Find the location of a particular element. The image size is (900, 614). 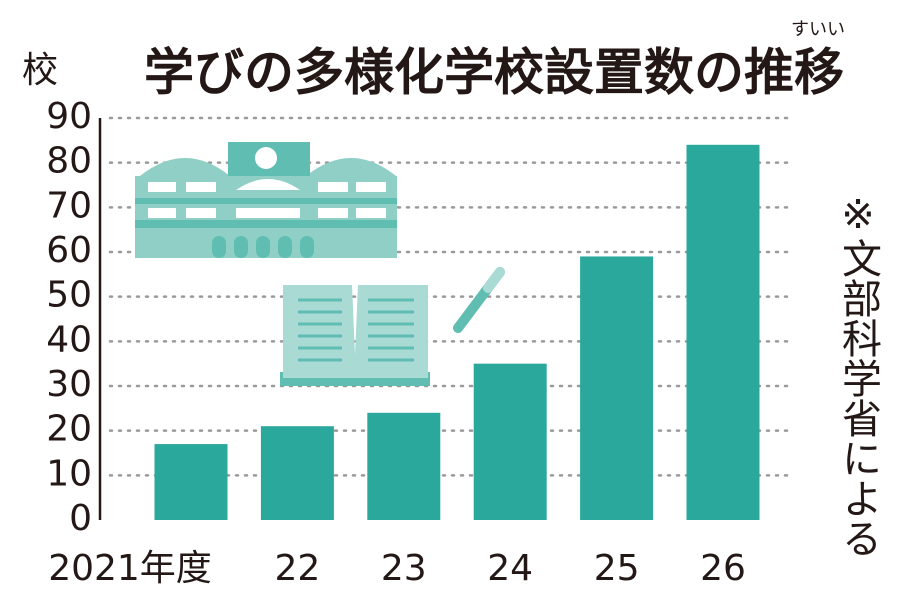

y-tick-label: 80 is located at coordinates (69, 161).